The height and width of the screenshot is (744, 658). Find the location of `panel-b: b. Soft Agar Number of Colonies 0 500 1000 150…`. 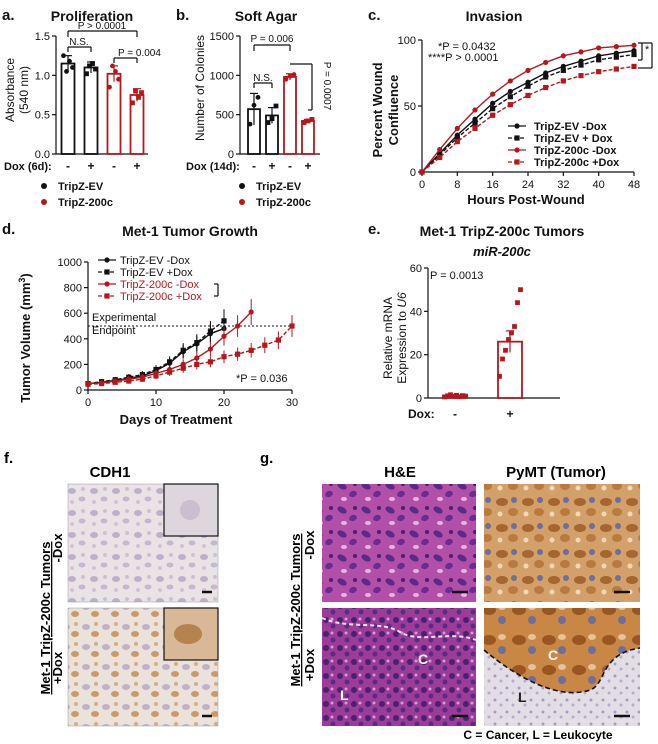

panel-b: b. Soft Agar Number of Colonies 0 500 1000 150… is located at coordinates (254, 108).